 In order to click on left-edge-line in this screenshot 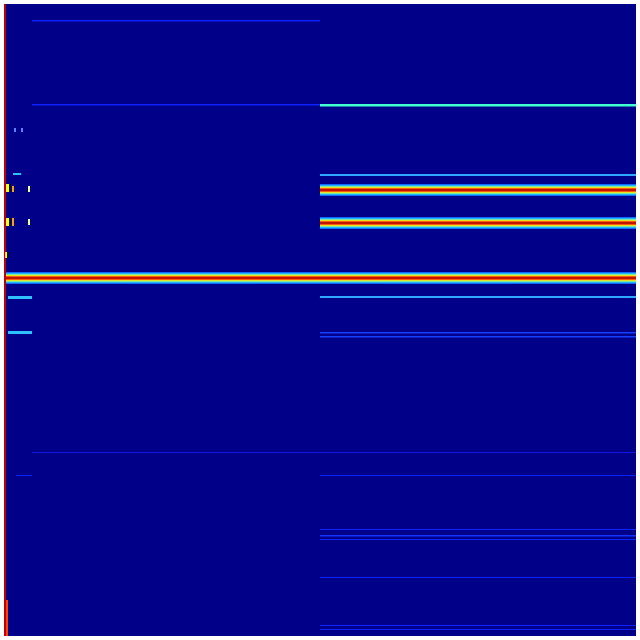, I will do `click(5, 320)`.